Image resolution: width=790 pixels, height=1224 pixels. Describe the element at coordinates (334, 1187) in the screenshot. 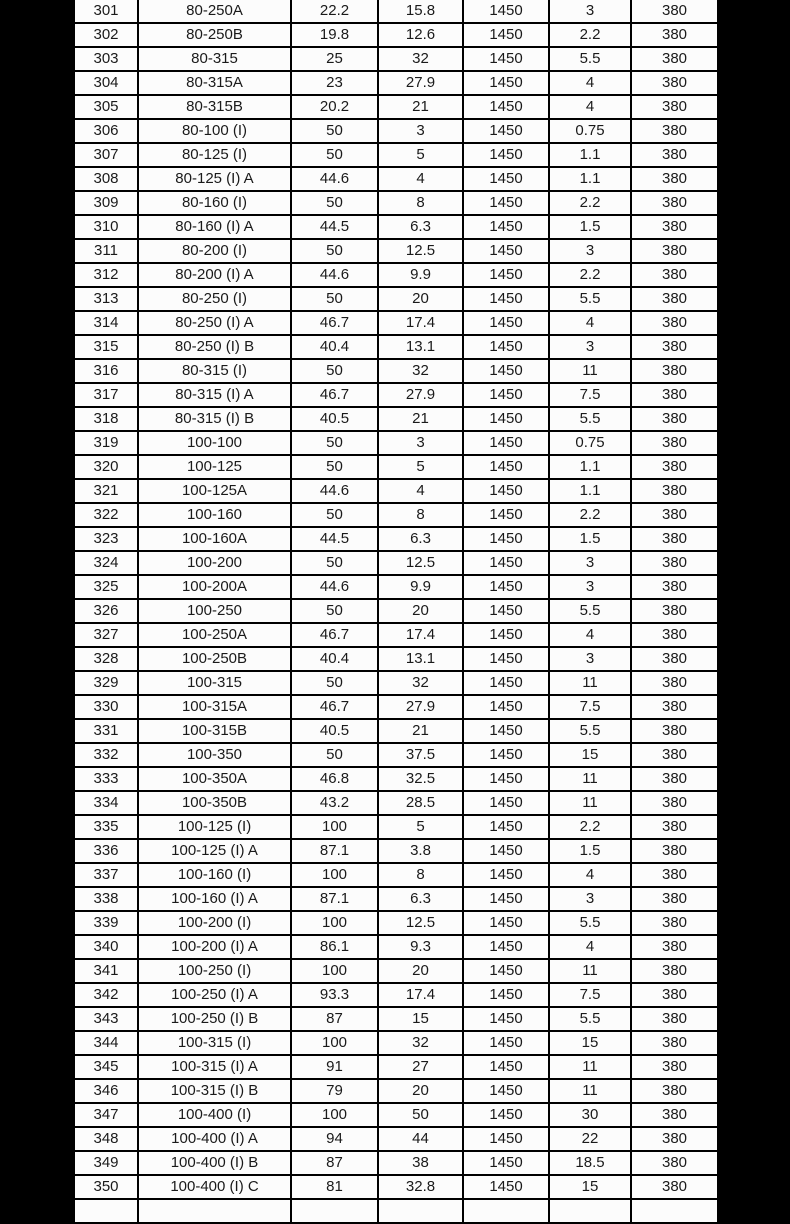

I see `cell-flow: 81` at that location.